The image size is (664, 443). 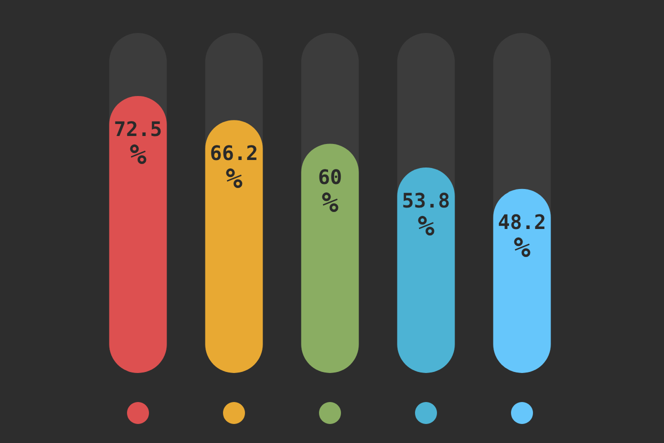 I want to click on data-label: 53.8%, so click(x=426, y=215).